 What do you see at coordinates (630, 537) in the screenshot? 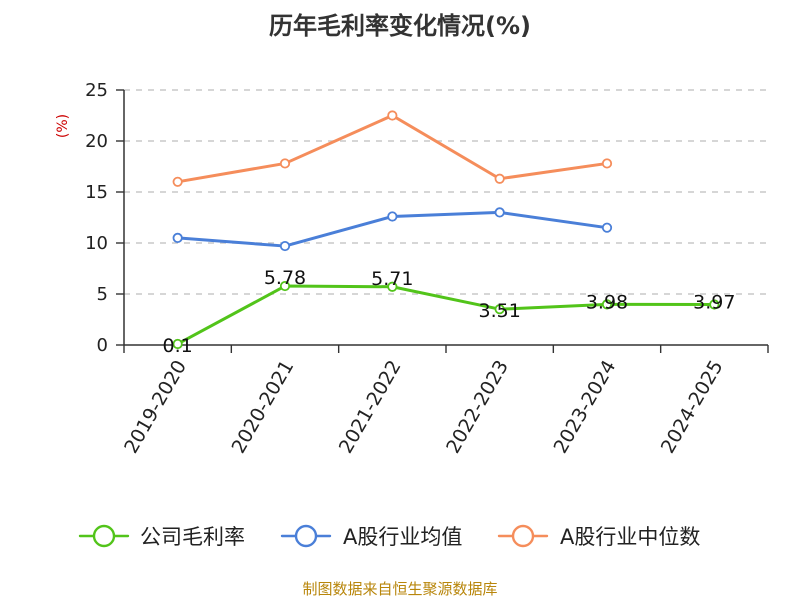
I see `legend-label-2: A股行业中位数` at bounding box center [630, 537].